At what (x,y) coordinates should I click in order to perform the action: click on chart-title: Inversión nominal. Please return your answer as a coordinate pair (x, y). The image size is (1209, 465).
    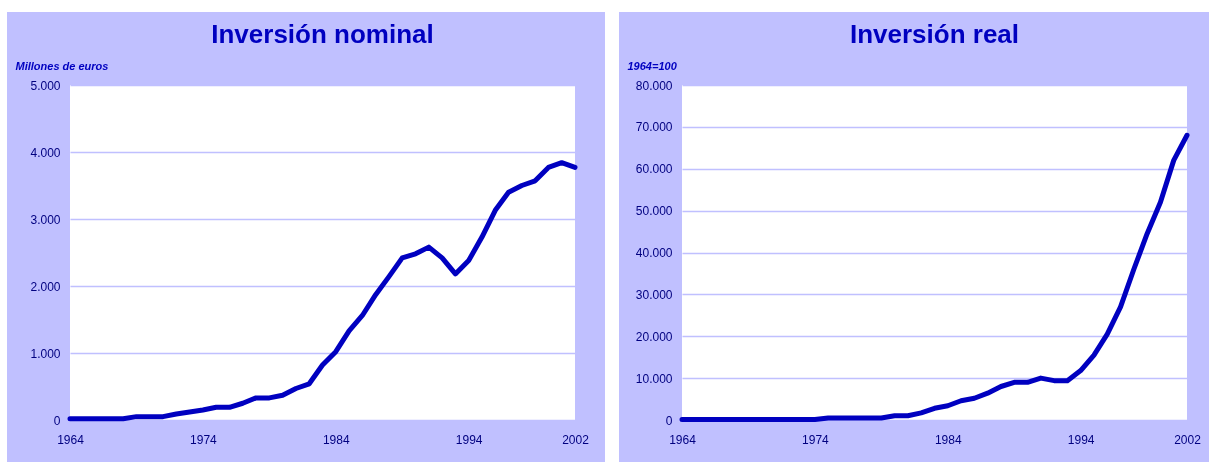
    Looking at the image, I should click on (322, 34).